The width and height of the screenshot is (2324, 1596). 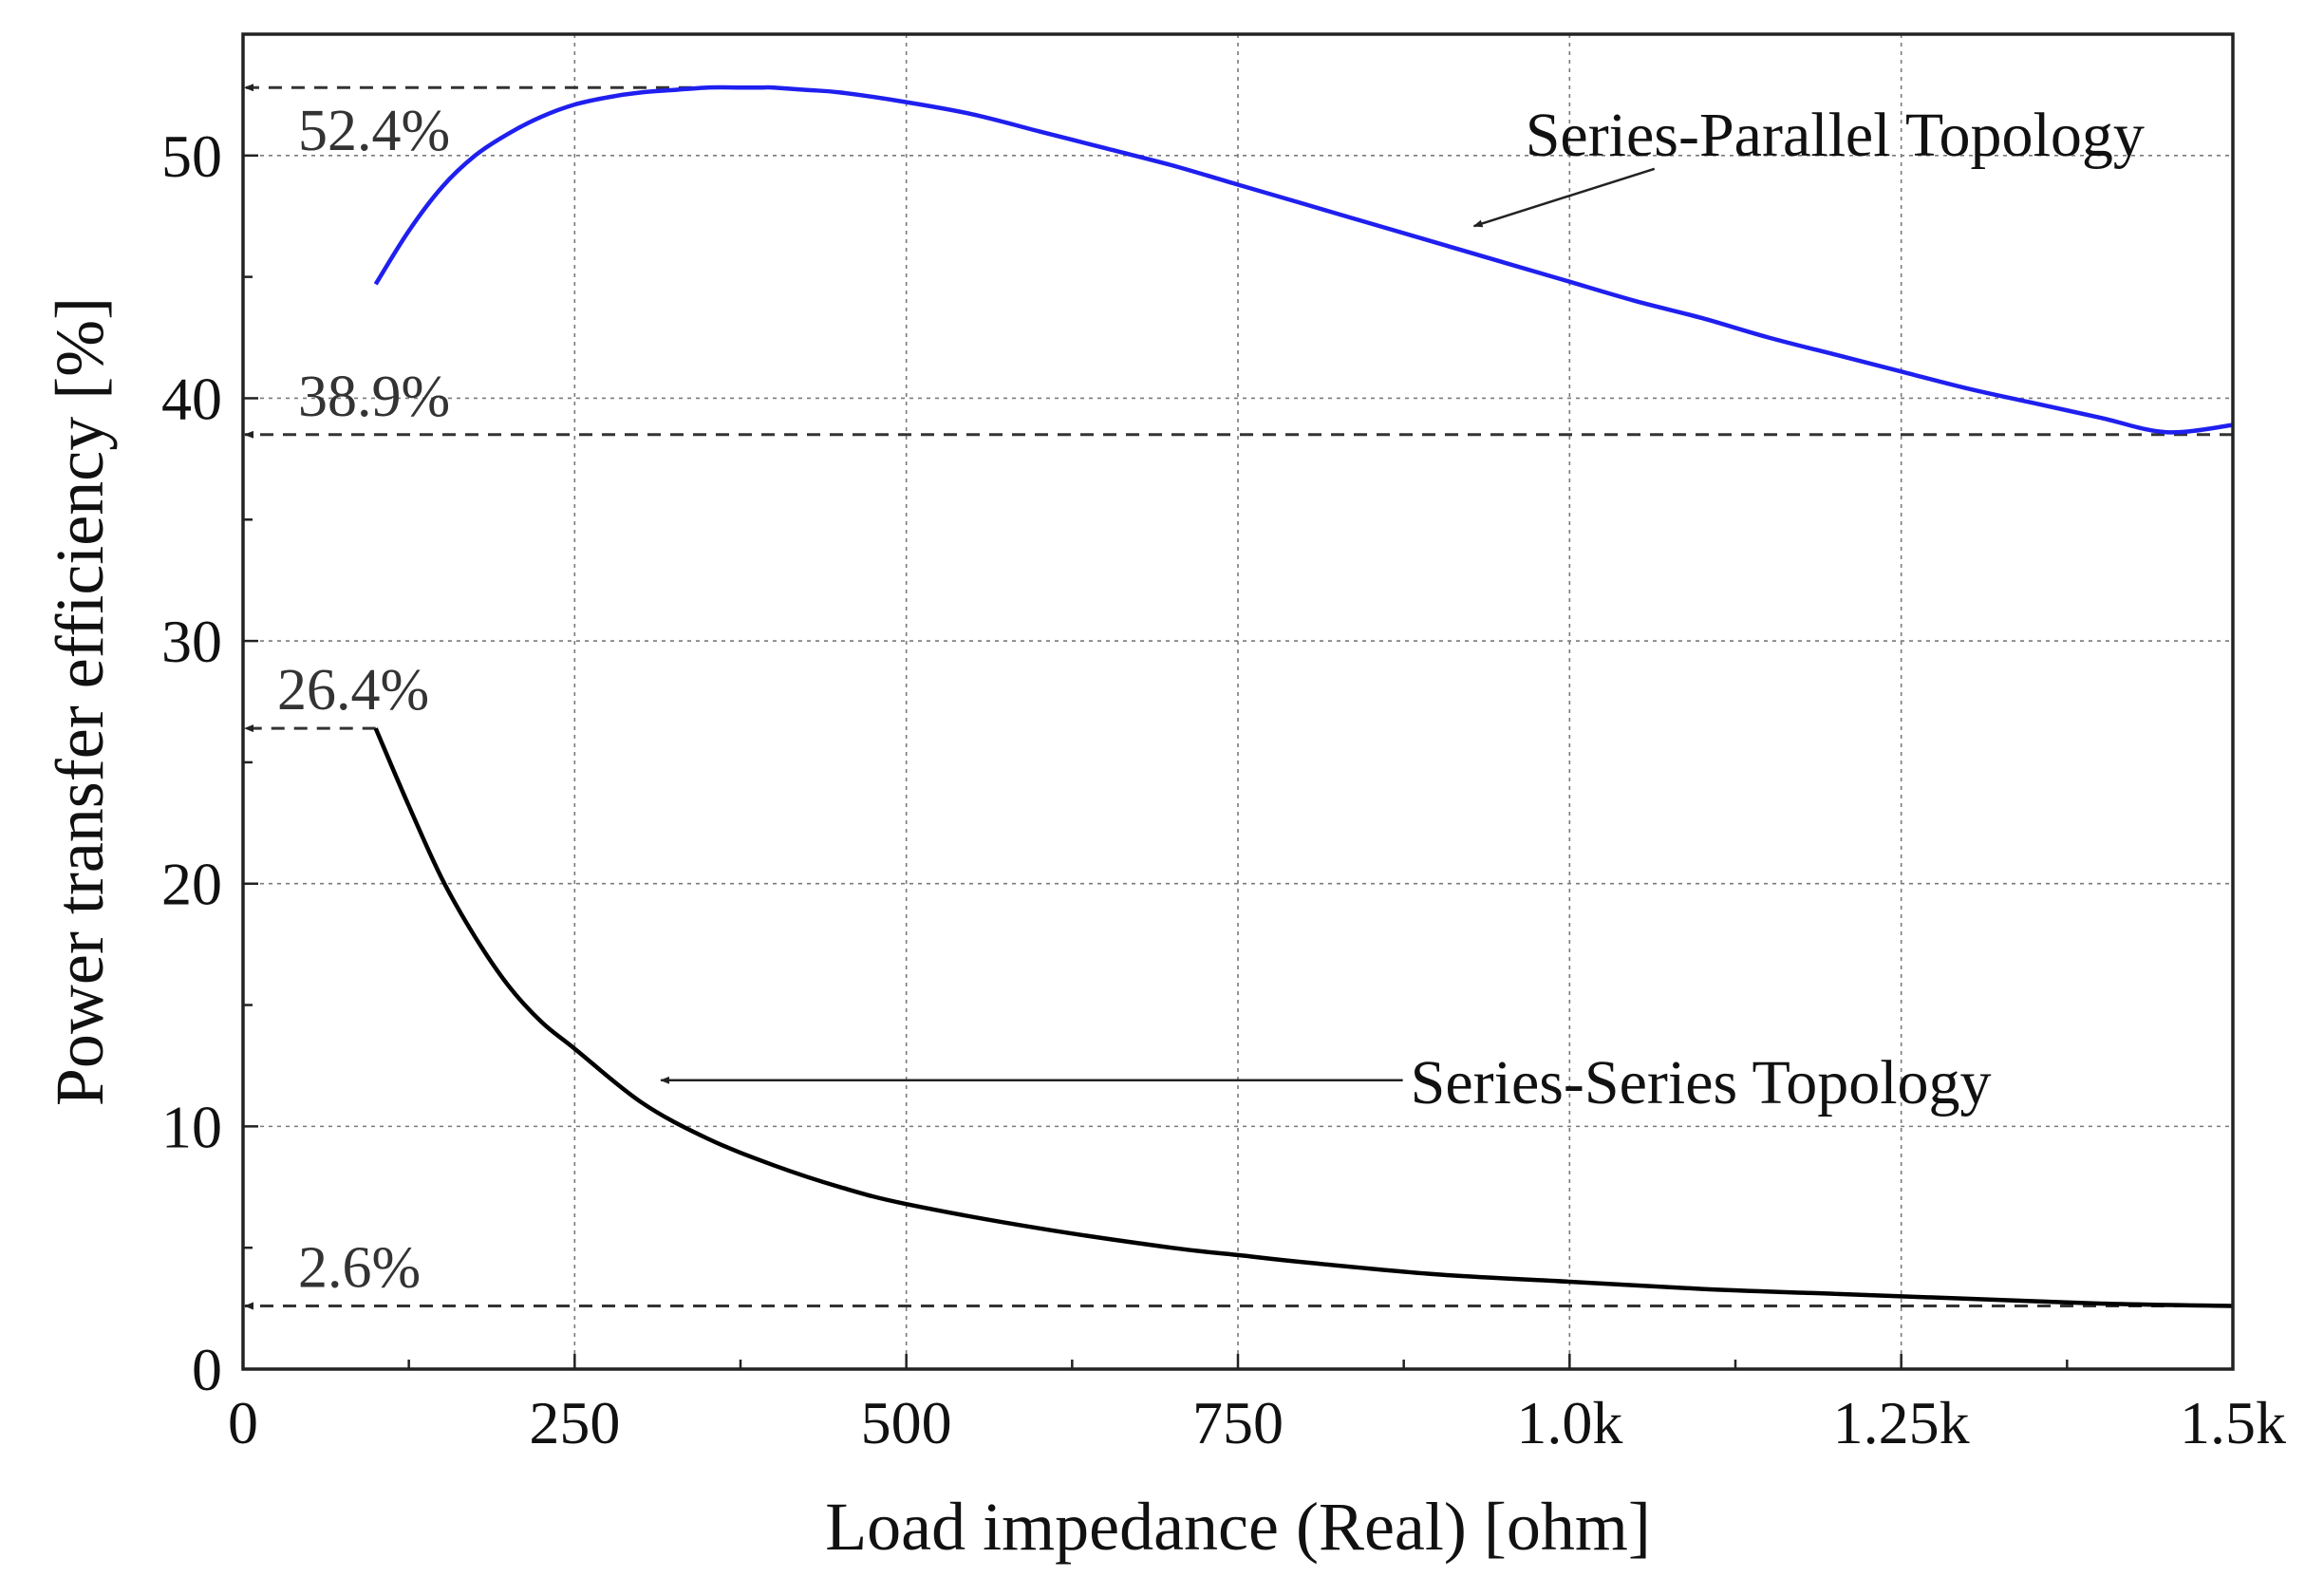 What do you see at coordinates (1569, 1422) in the screenshot?
I see `x-tick-label: 1.0k` at bounding box center [1569, 1422].